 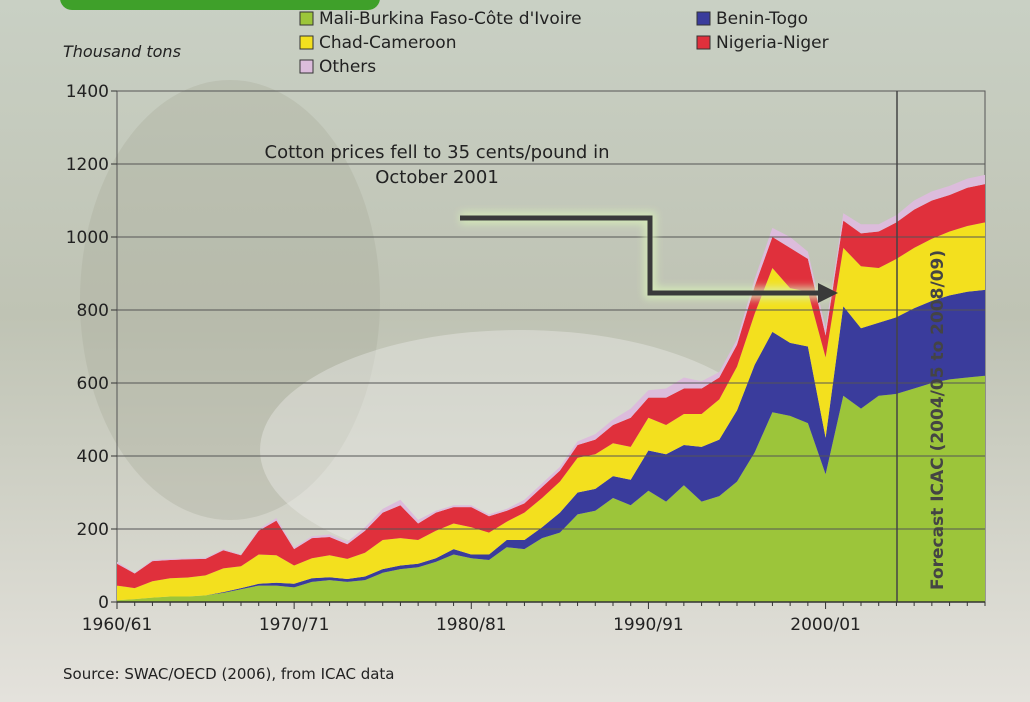 I want to click on y-tick-label: 1400, so click(x=87, y=92).